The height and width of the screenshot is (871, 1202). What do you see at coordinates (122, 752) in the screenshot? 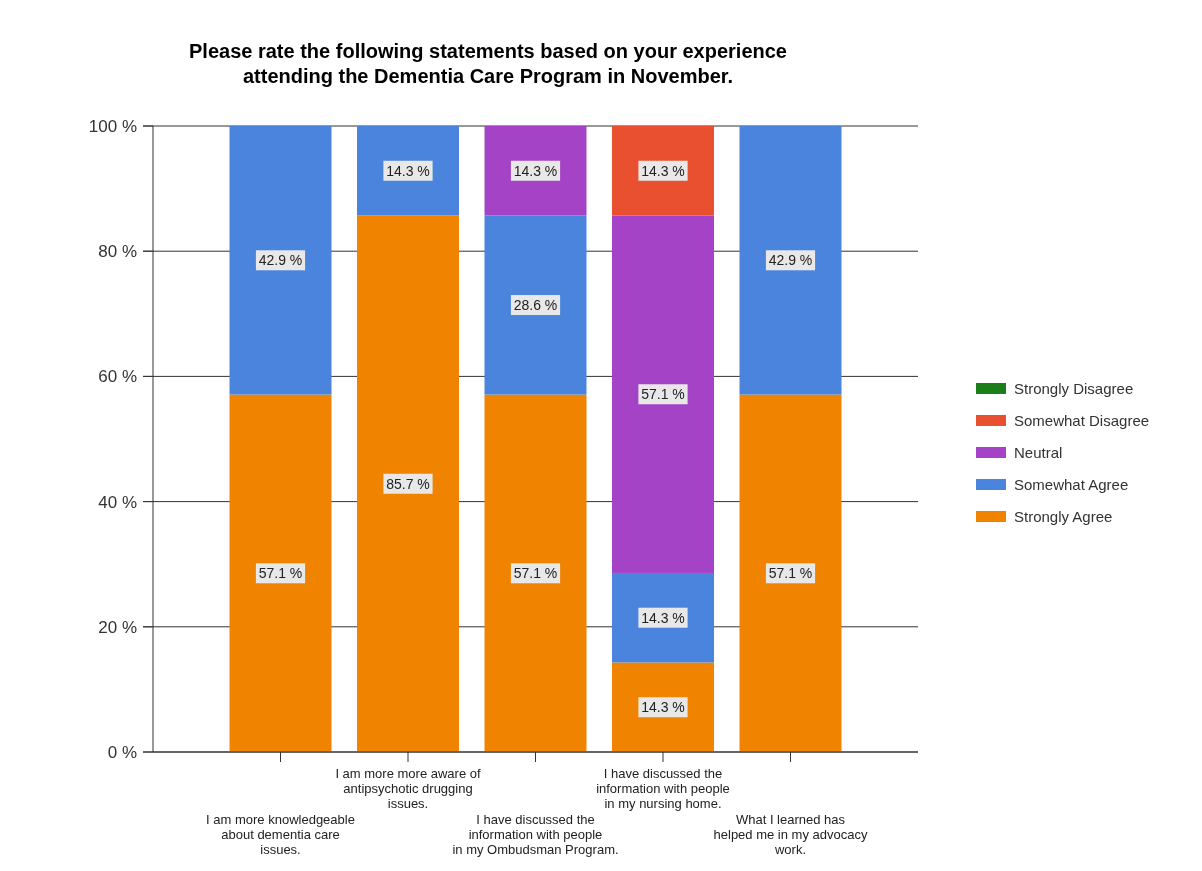
I see `y-tick-label: 0 %` at bounding box center [122, 752].